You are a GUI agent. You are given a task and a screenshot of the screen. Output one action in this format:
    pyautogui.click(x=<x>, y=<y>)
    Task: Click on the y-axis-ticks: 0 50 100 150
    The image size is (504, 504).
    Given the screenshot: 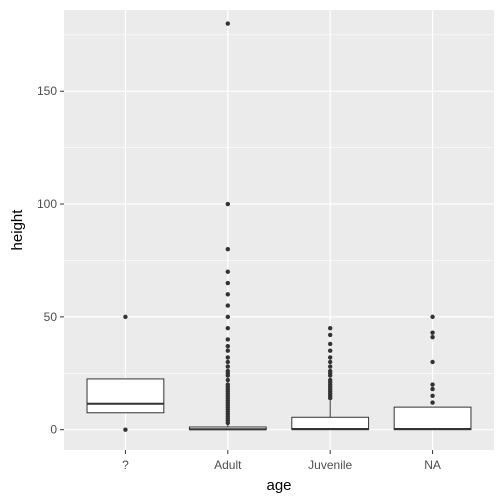 What is the action you would take?
    pyautogui.click(x=50, y=260)
    